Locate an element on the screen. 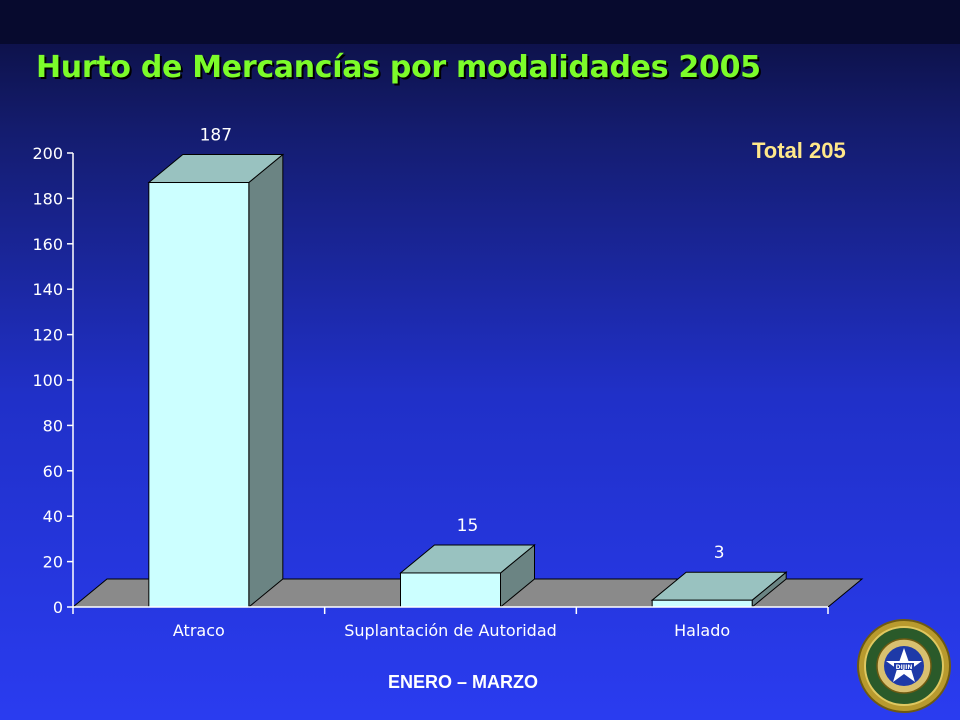 This screenshot has height=720, width=960. y-tick-label: 120 is located at coordinates (47, 335).